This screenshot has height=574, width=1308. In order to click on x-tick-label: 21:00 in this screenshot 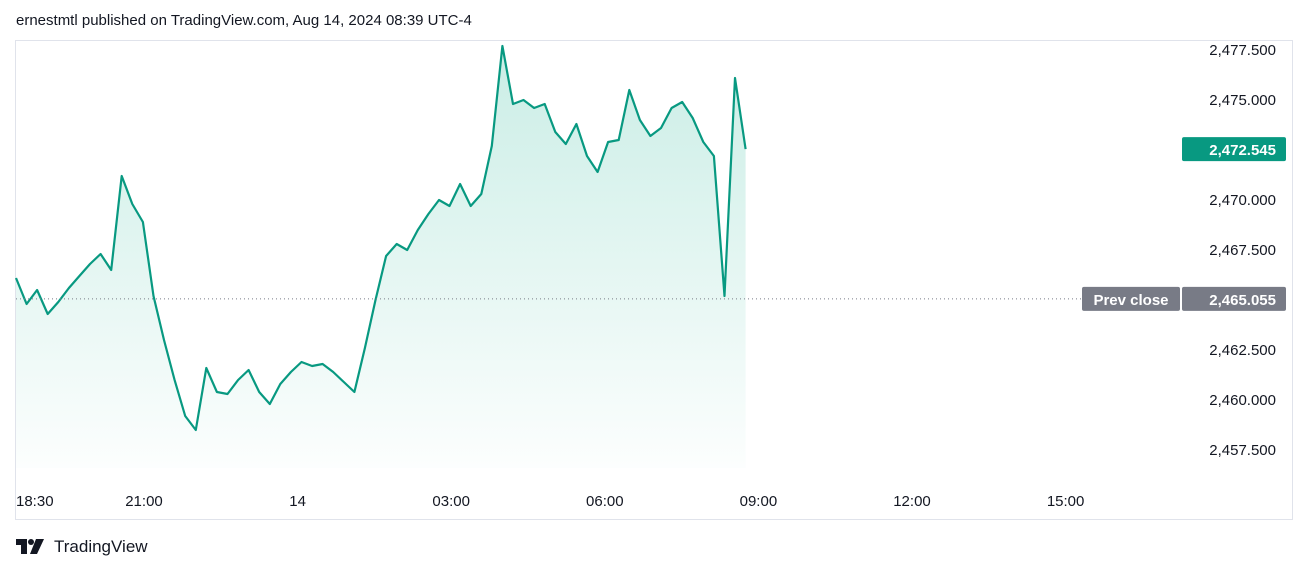, I will do `click(144, 501)`.